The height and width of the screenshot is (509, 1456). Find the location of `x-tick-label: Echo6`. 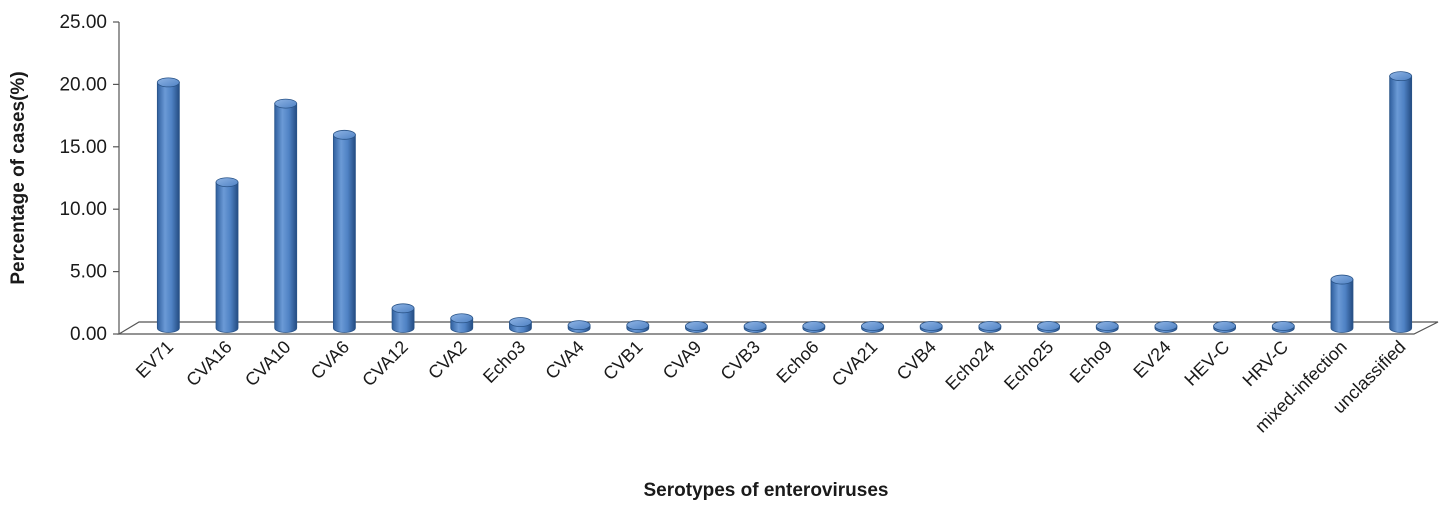

x-tick-label: Echo6 is located at coordinates (797, 362).